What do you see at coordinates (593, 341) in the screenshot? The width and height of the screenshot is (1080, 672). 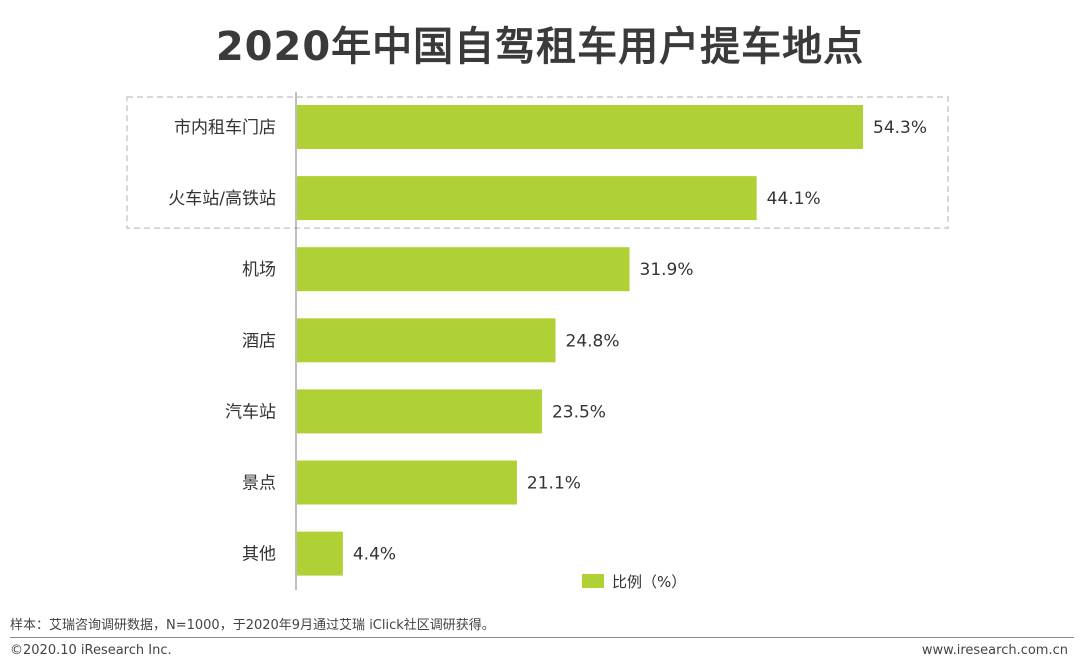 I see `data-label: 24.8%` at bounding box center [593, 341].